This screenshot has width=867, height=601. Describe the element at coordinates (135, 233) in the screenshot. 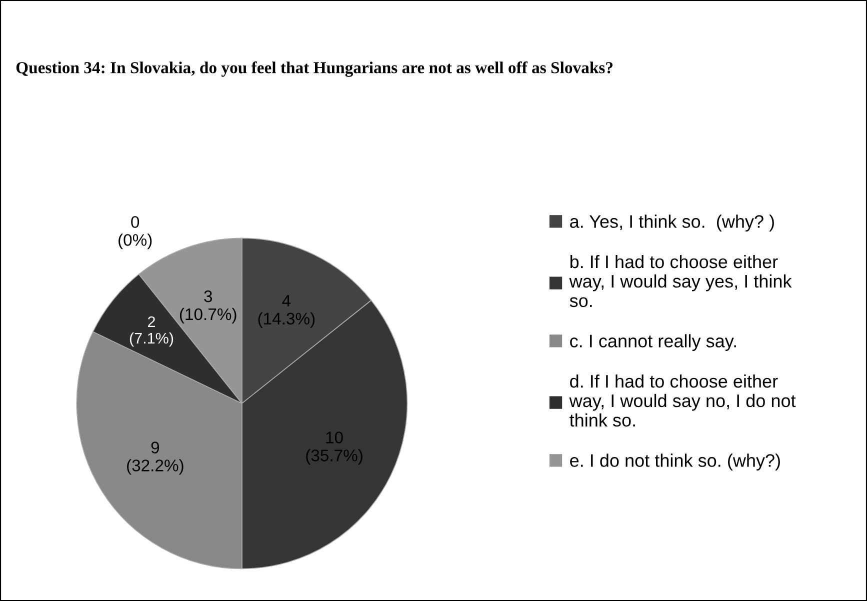

I see `text: 0 (0%)` at that location.